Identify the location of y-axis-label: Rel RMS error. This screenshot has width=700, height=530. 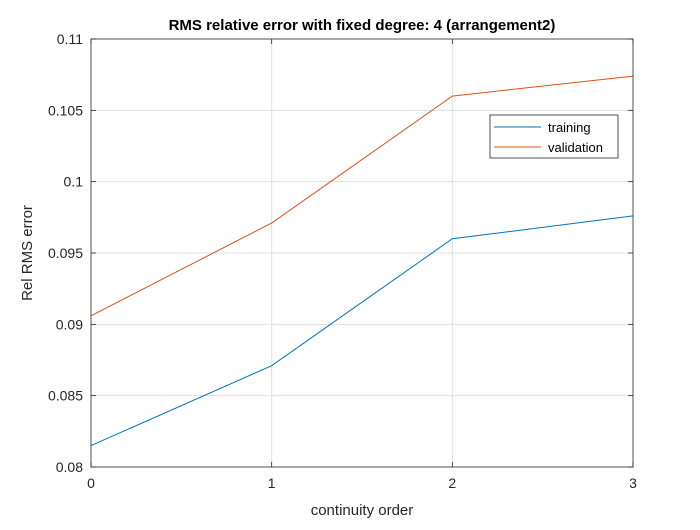
(27, 253).